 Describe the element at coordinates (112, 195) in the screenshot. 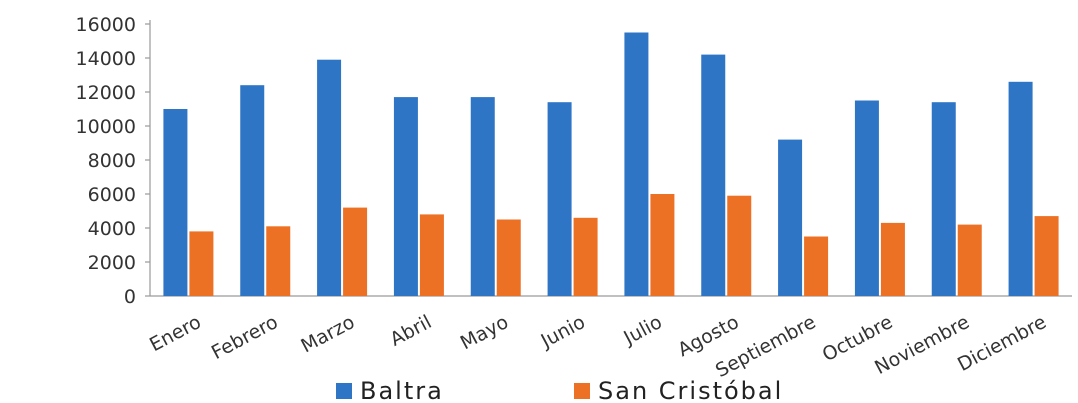

I see `y-tick-label: 6000` at that location.